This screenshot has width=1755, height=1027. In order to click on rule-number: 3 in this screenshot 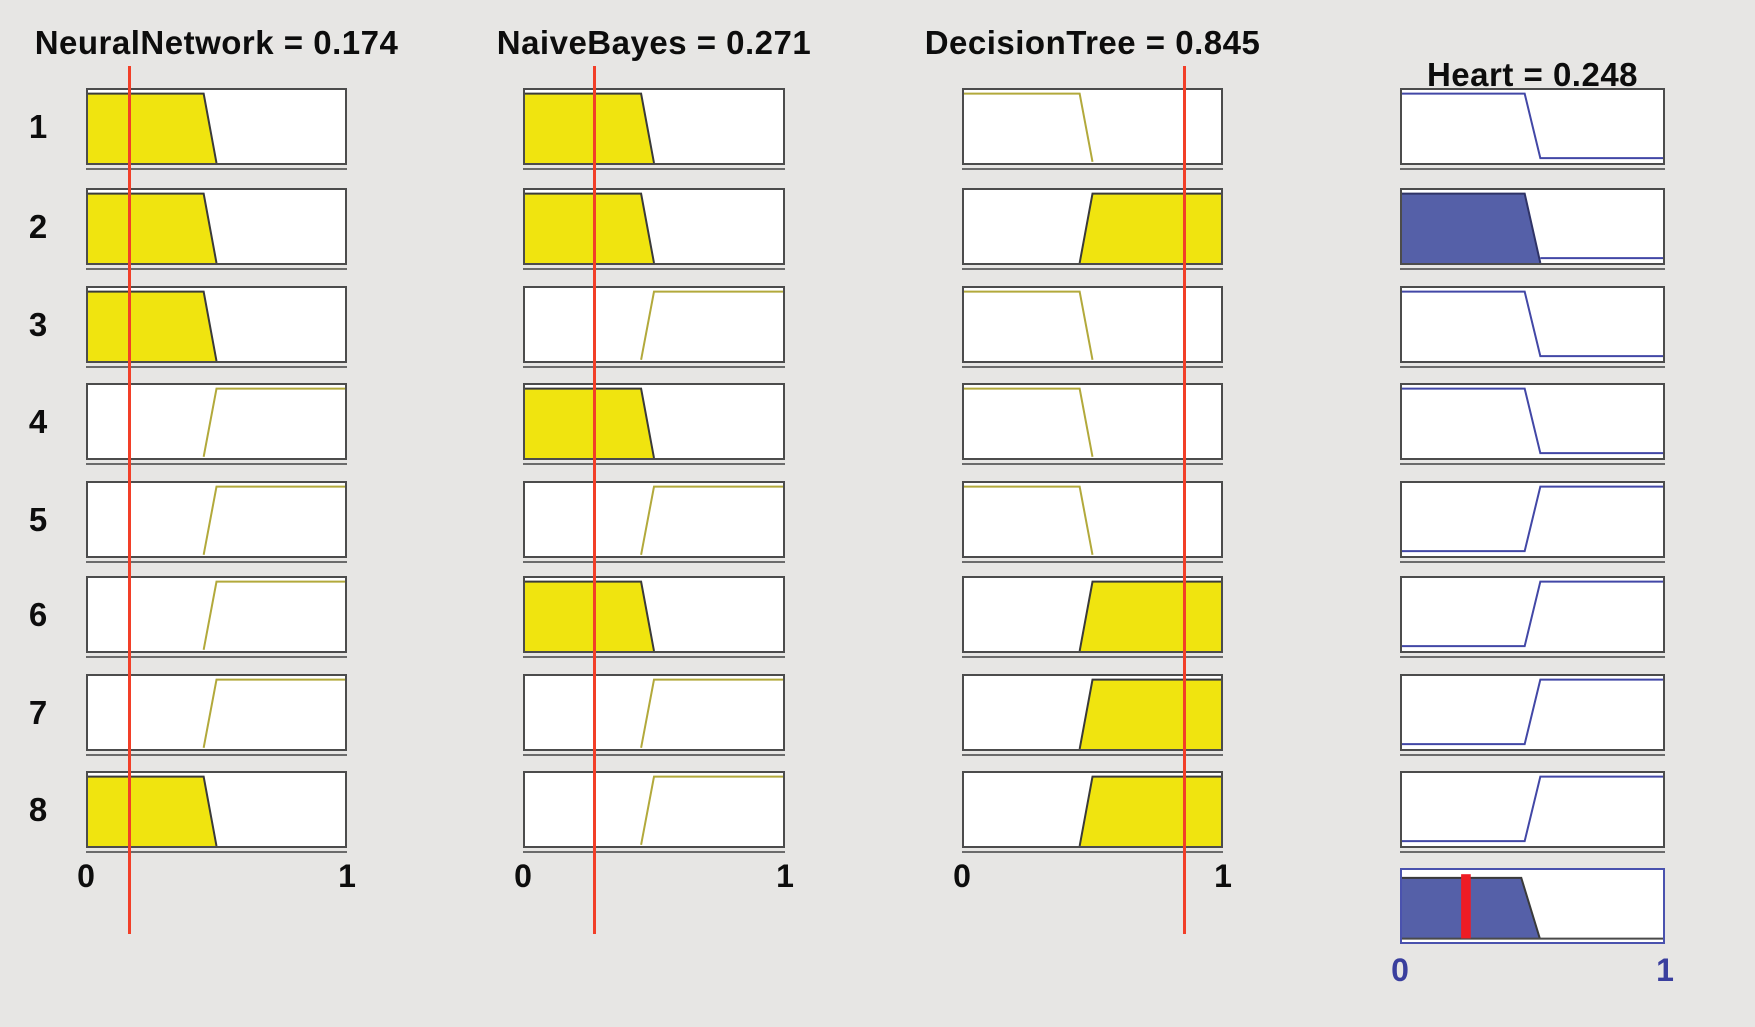, I will do `click(38, 324)`.